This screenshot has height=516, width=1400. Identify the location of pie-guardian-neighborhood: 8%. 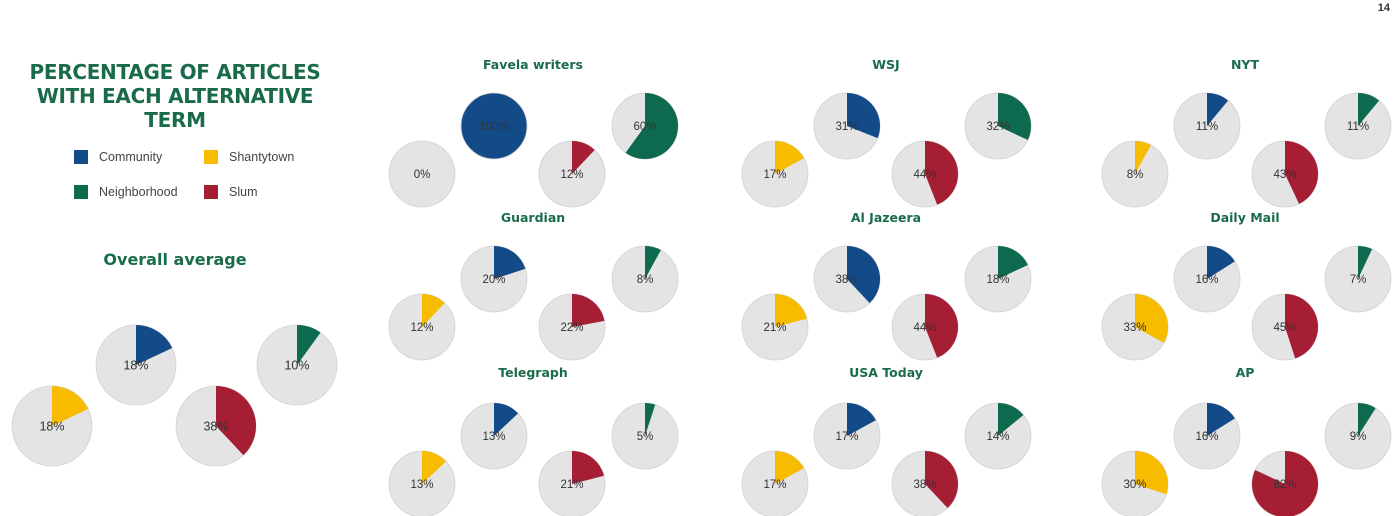
(645, 279).